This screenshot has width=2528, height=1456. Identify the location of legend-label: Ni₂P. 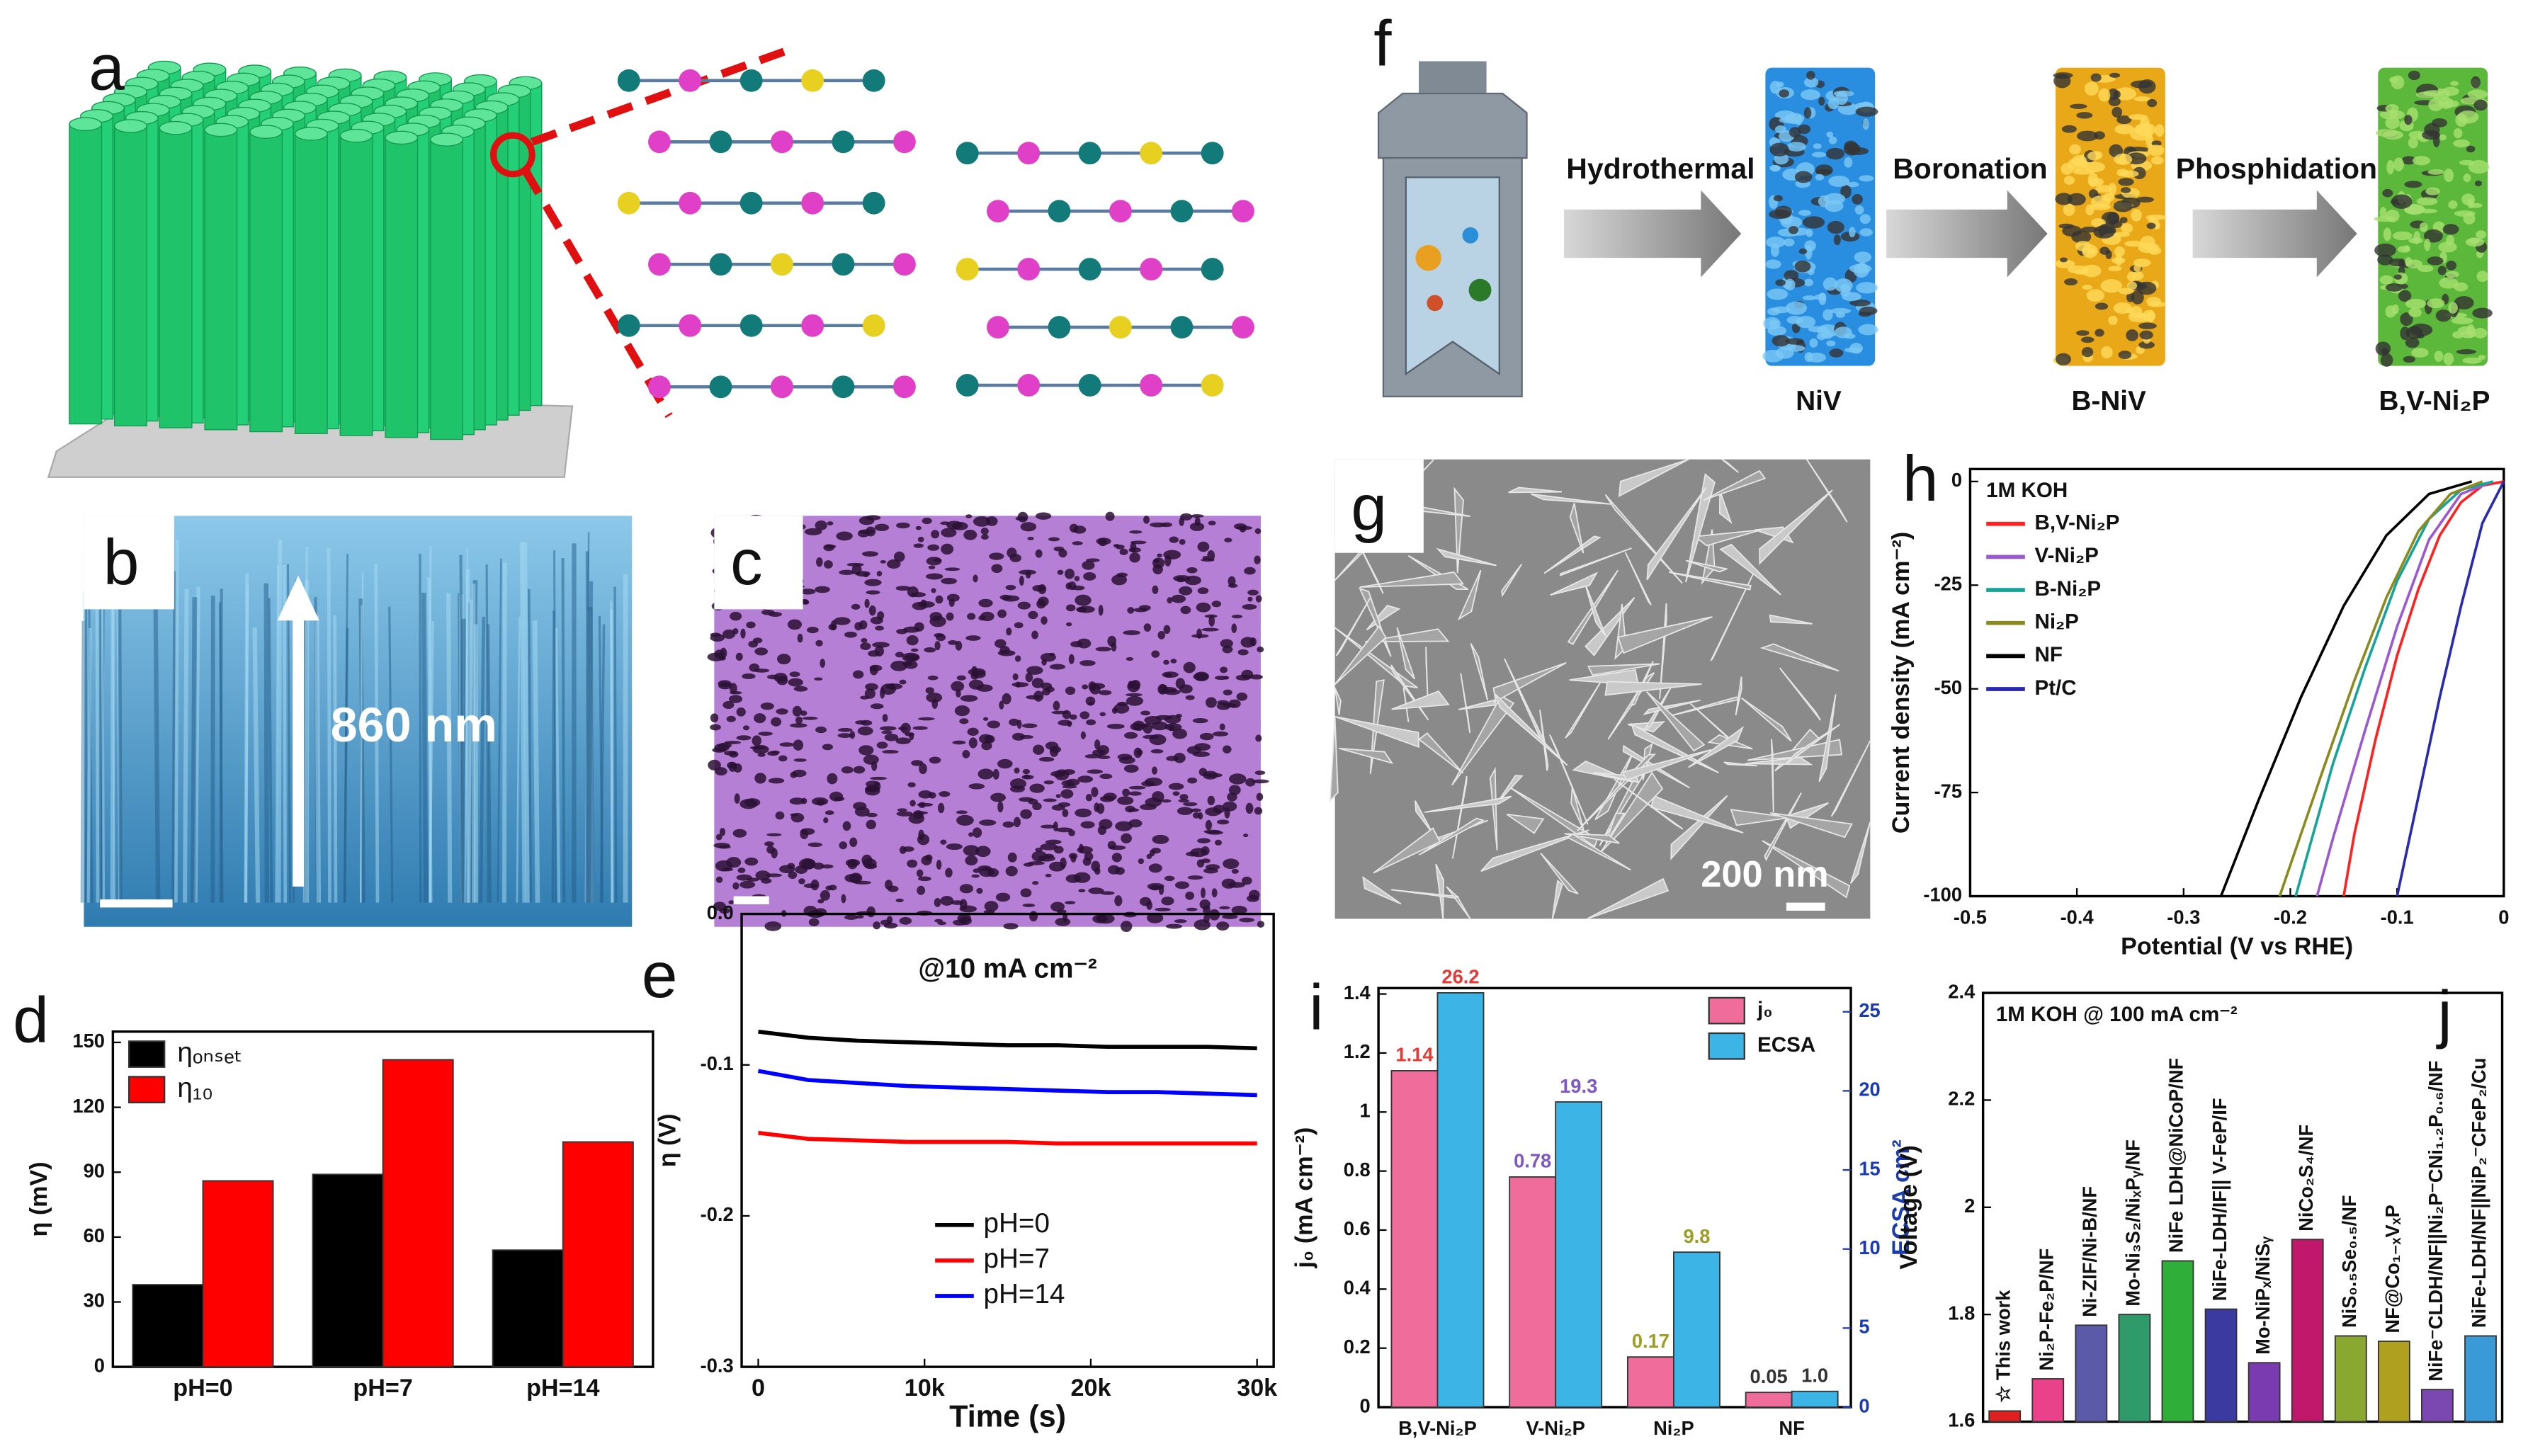
(2056, 622).